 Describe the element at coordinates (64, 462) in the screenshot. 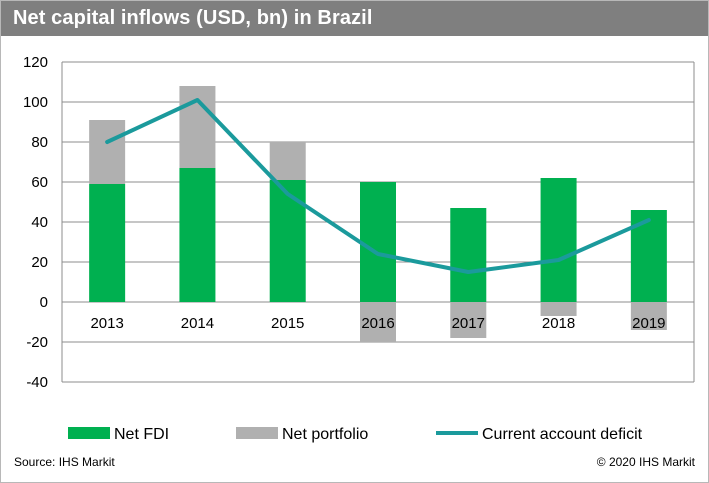

I see `source-note: Source: IHS Markit` at that location.